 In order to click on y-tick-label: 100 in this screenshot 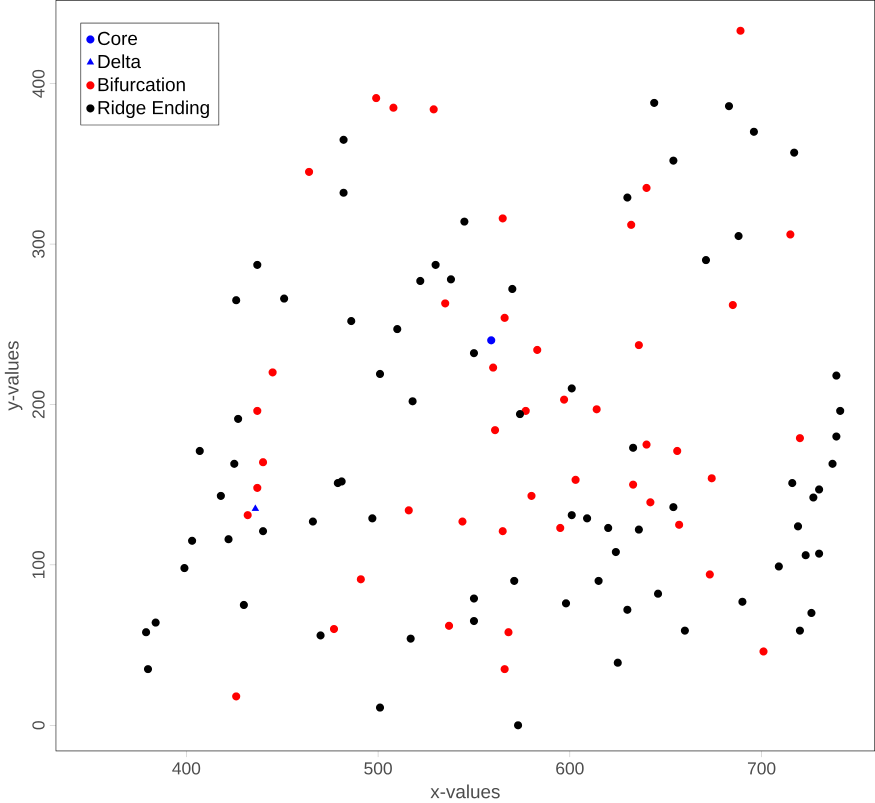, I will do `click(38, 564)`.